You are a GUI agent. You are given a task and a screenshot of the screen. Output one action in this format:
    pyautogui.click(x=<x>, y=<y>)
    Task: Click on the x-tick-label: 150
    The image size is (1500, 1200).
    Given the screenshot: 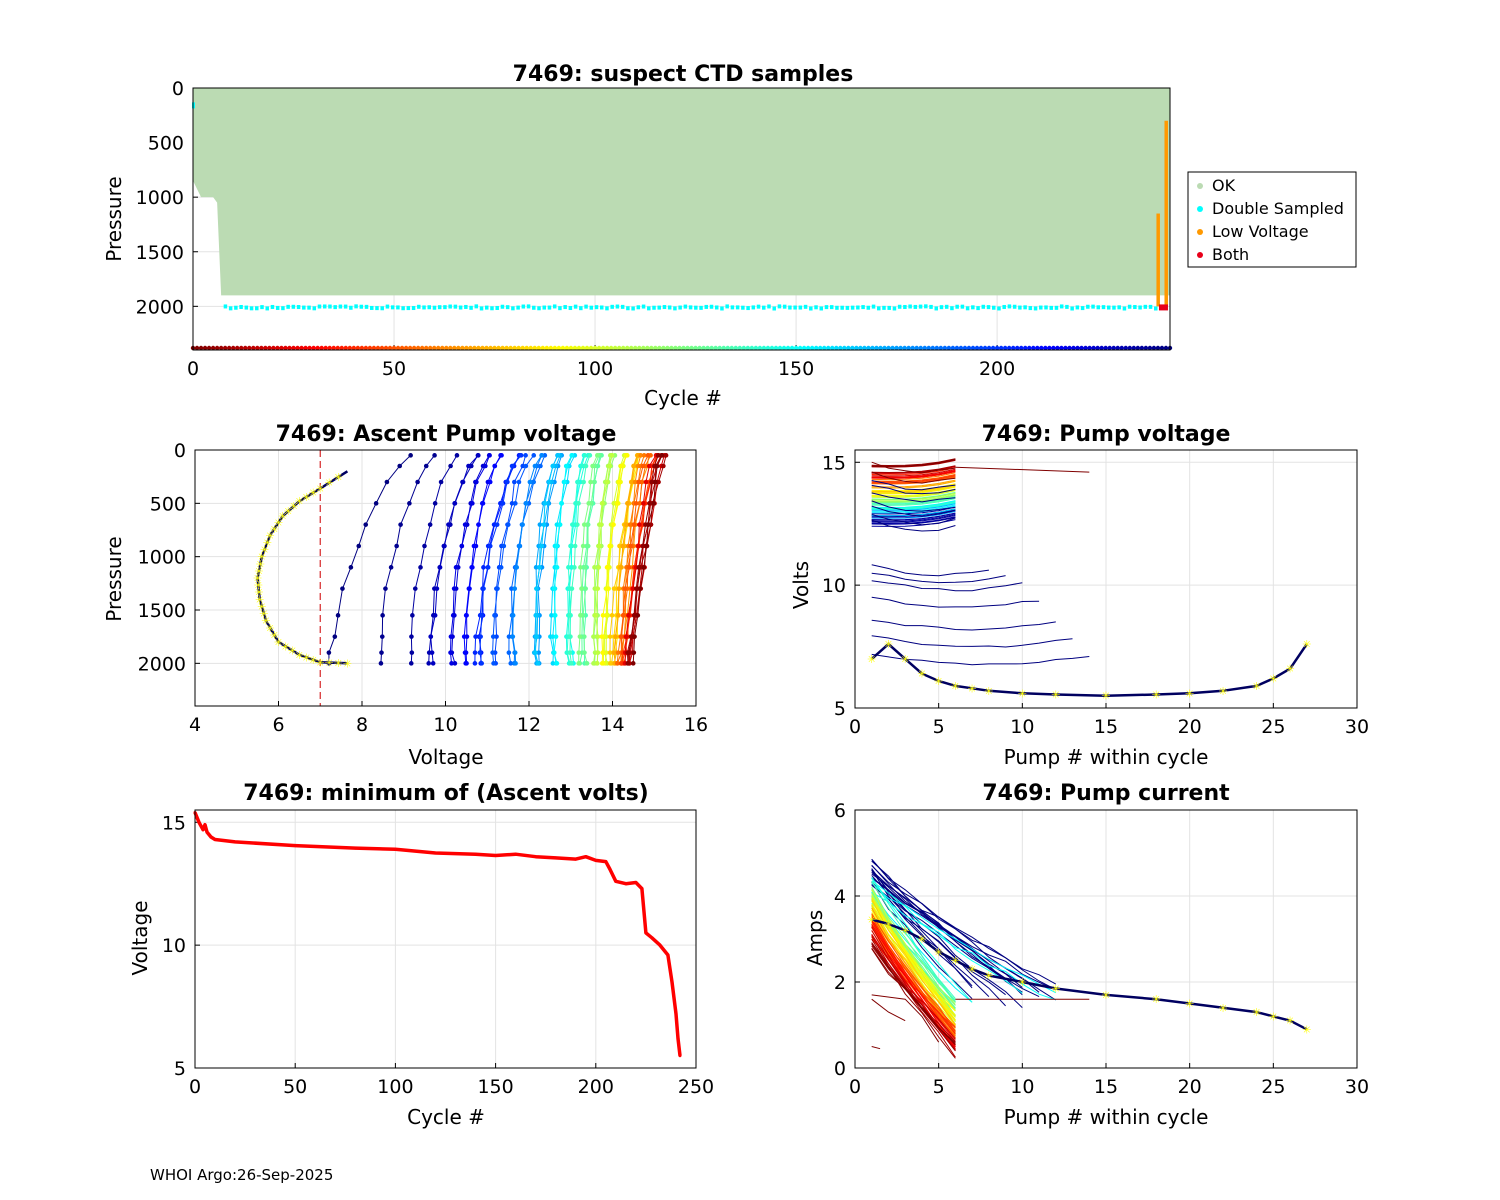 What is the action you would take?
    pyautogui.click(x=495, y=1087)
    